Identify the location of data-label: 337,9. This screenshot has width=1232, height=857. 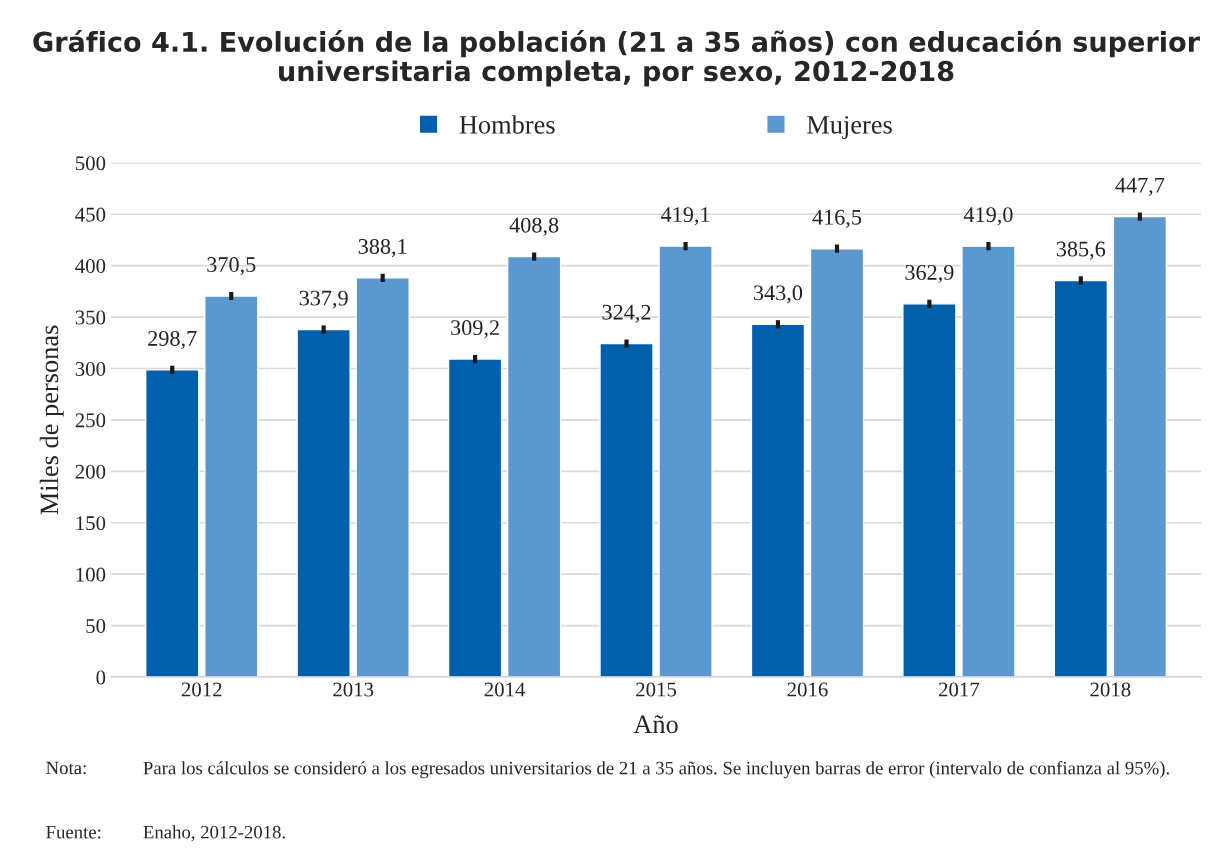
(323, 299).